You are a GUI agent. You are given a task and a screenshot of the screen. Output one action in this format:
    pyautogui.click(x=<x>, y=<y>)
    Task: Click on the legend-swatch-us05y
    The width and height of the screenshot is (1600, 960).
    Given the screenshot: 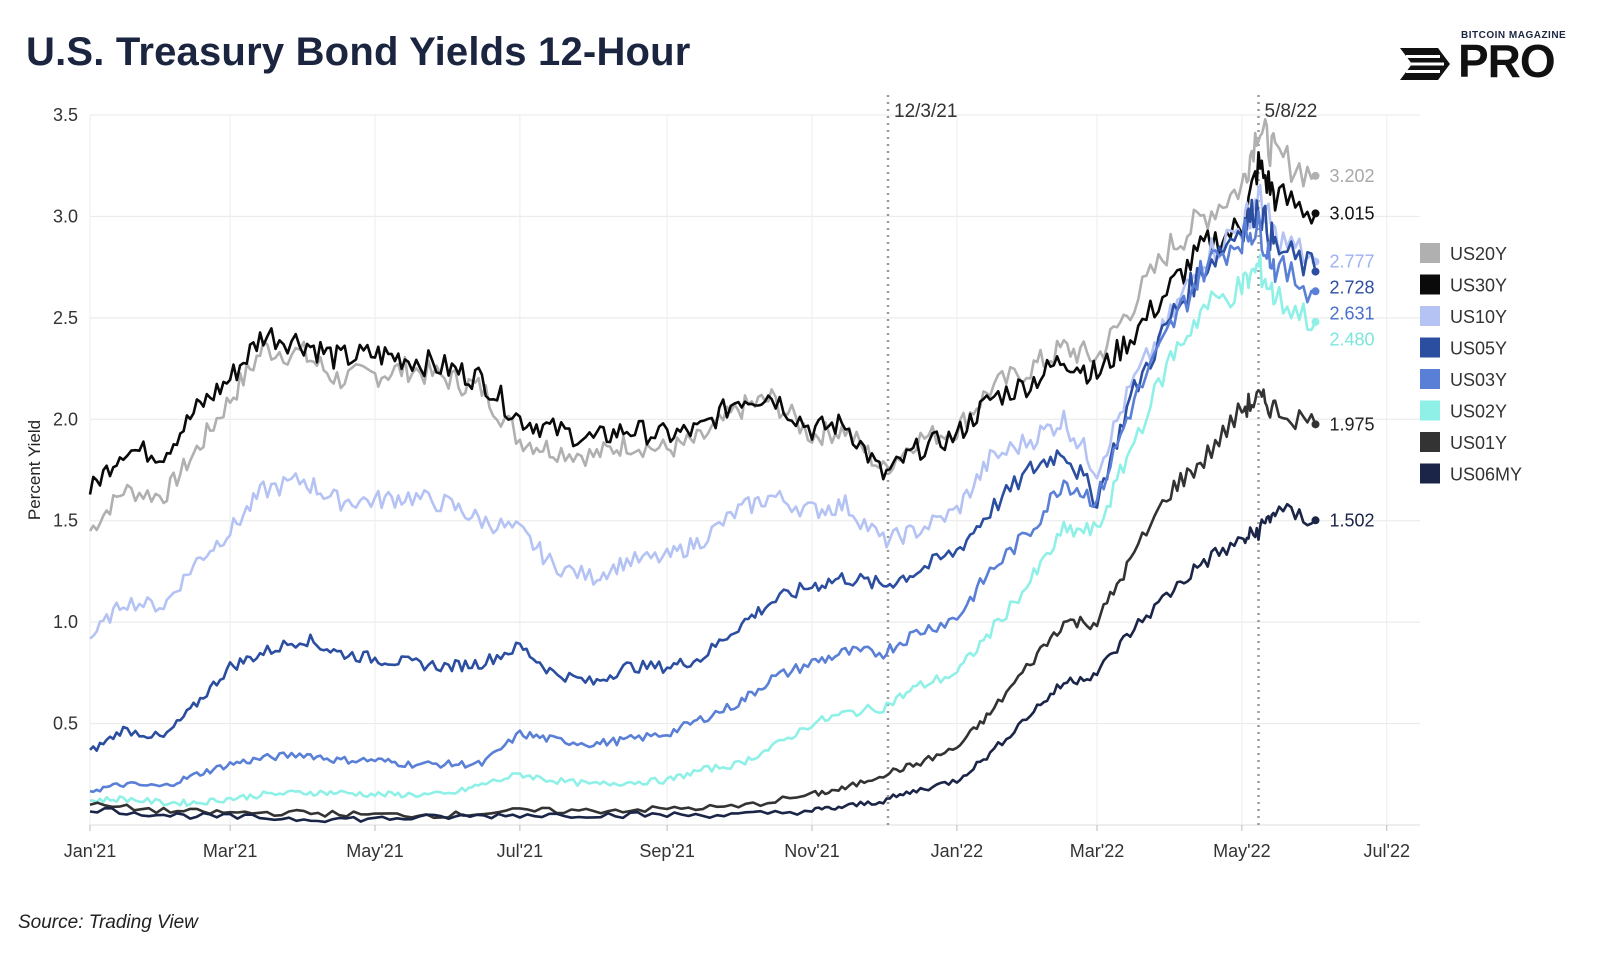 What is the action you would take?
    pyautogui.click(x=1430, y=347)
    